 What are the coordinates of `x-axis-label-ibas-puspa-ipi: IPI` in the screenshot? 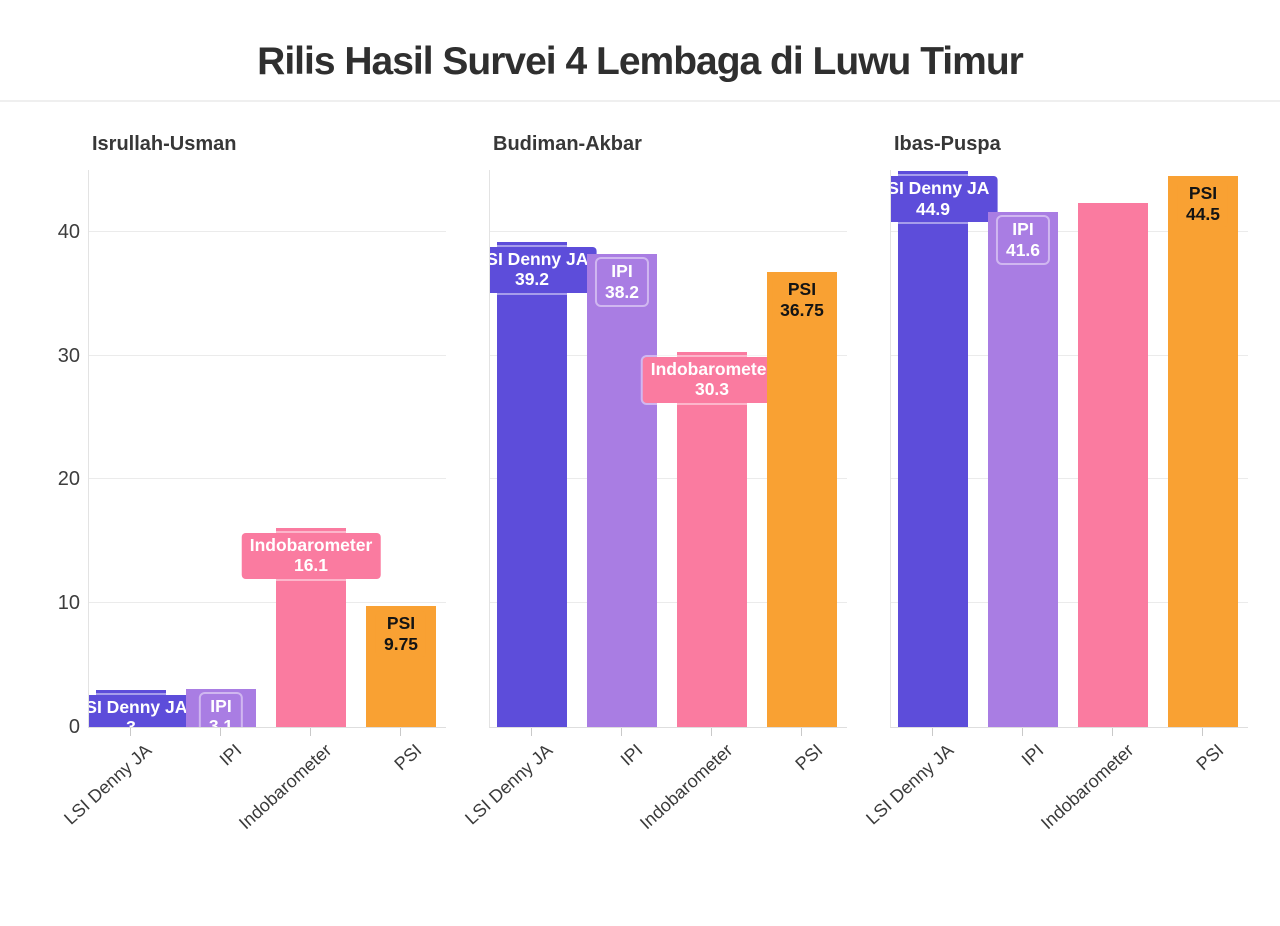 It's located at (1032, 755).